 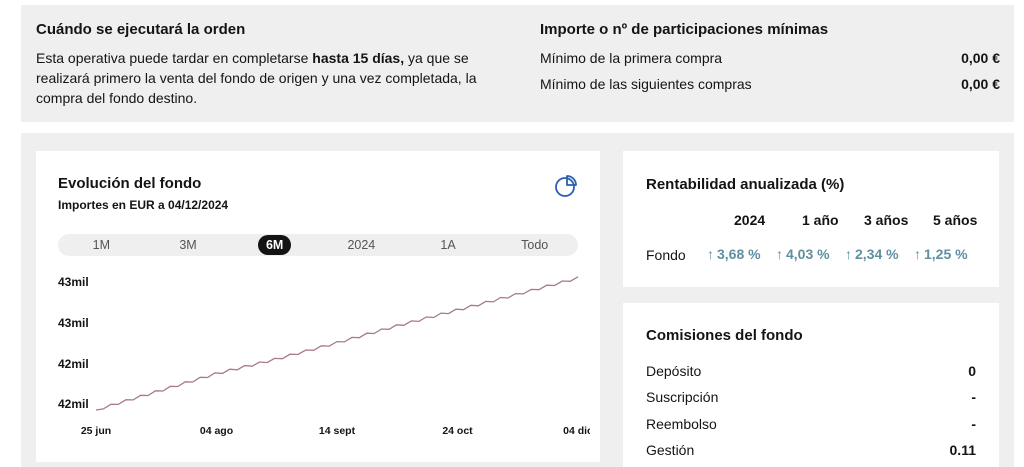 What do you see at coordinates (576, 431) in the screenshot?
I see `x-tick-label: 04 dic` at bounding box center [576, 431].